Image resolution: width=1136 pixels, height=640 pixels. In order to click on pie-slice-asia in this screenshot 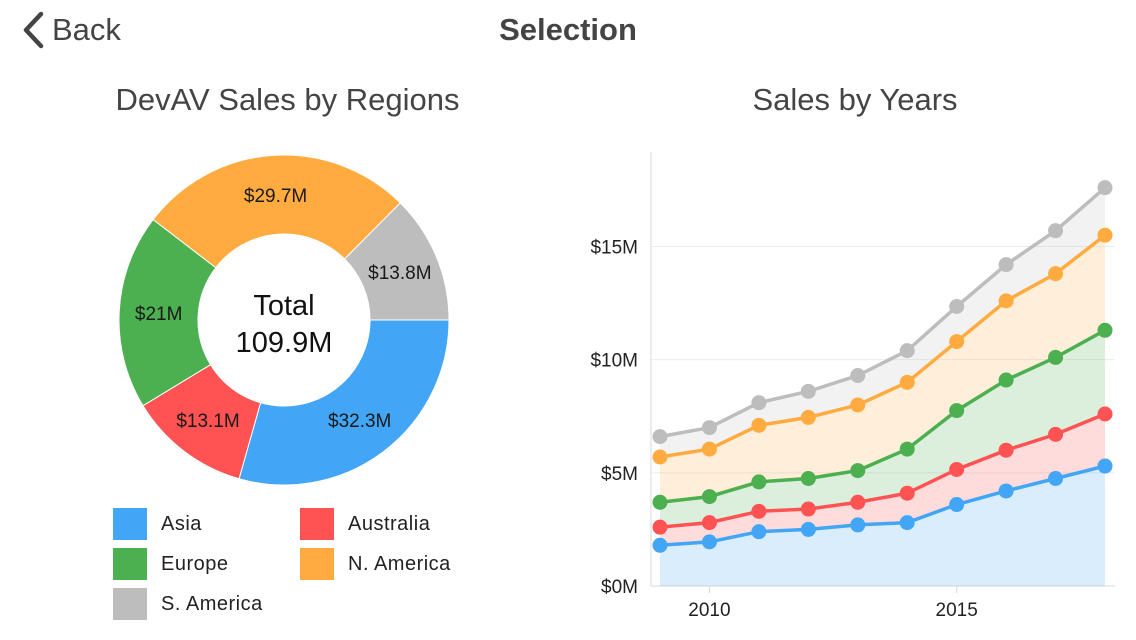, I will do `click(344, 402)`.